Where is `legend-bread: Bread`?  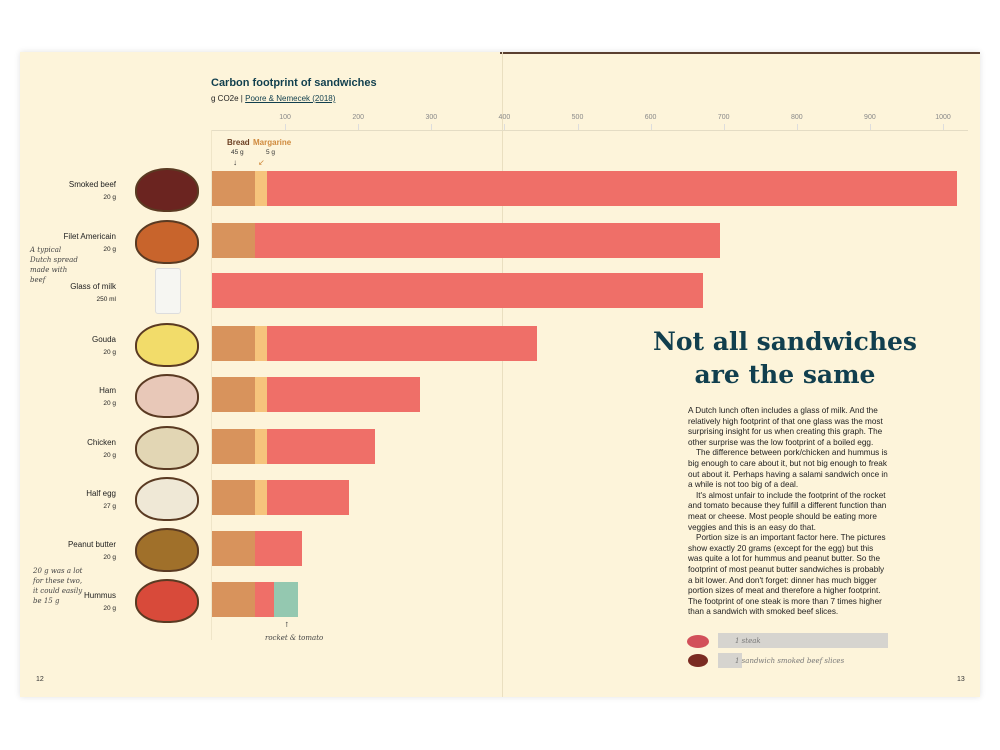 legend-bread: Bread is located at coordinates (238, 142).